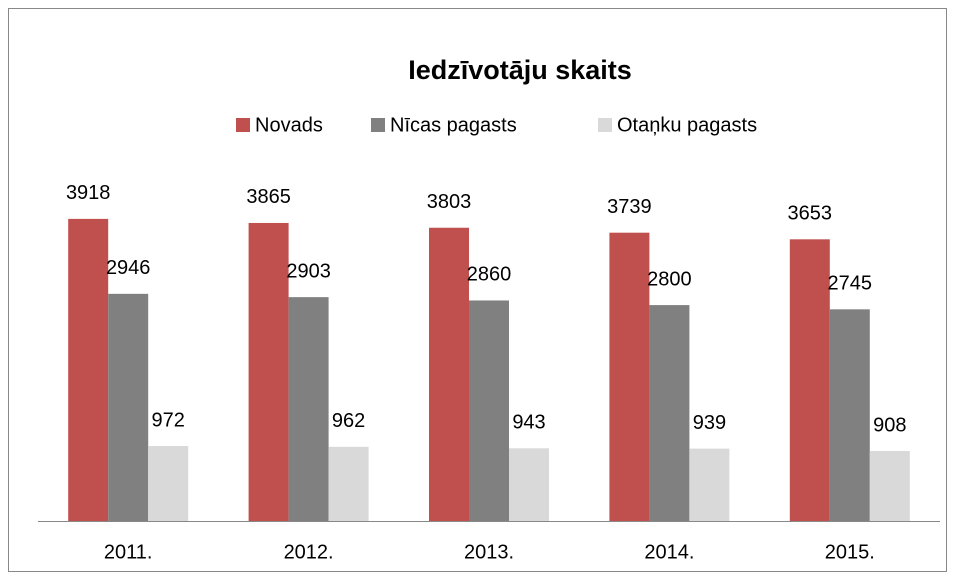 Image resolution: width=955 pixels, height=580 pixels. Describe the element at coordinates (489, 275) in the screenshot. I see `data-label: 2860` at that location.